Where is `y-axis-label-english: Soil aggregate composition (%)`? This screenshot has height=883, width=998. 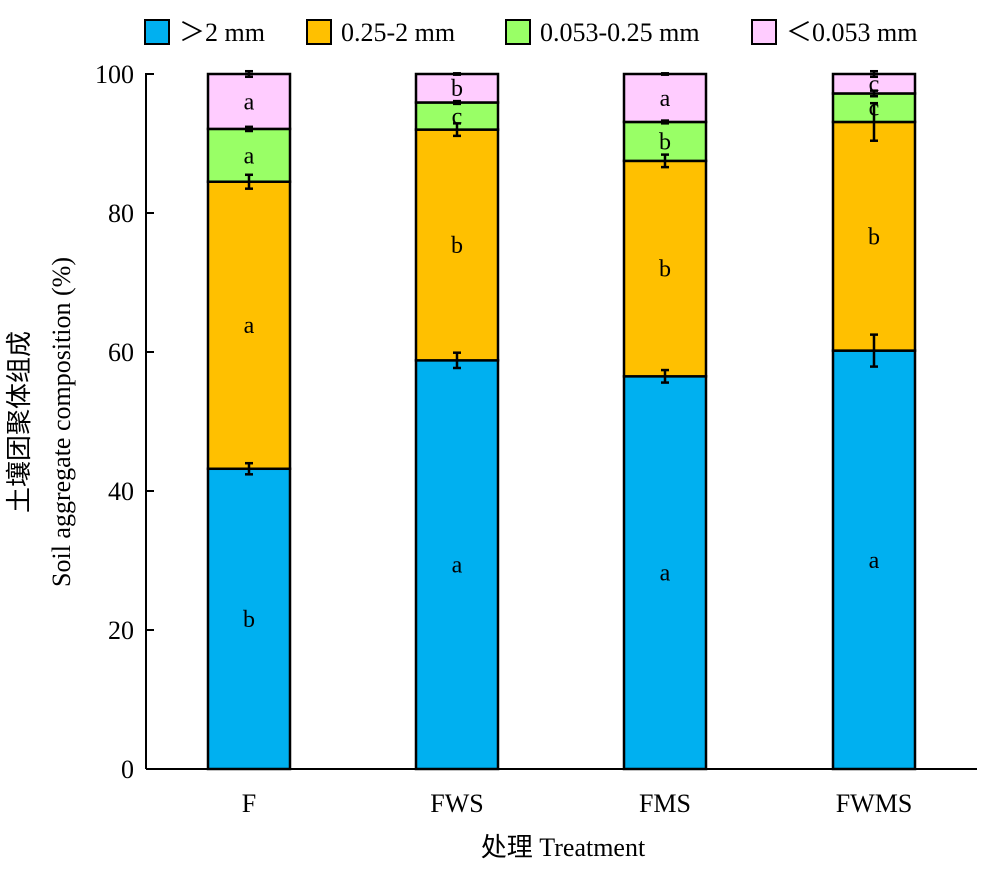
y-axis-label-english: Soil aggregate composition (%) is located at coordinates (61, 422).